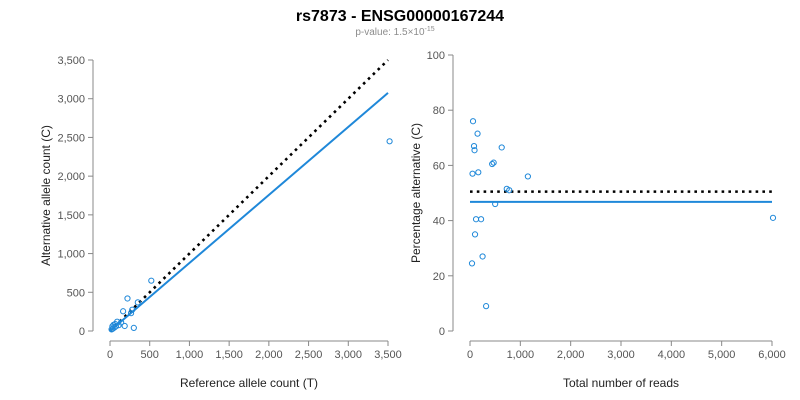 The width and height of the screenshot is (800, 400). I want to click on left-x-tick-label: 2,000, so click(269, 355).